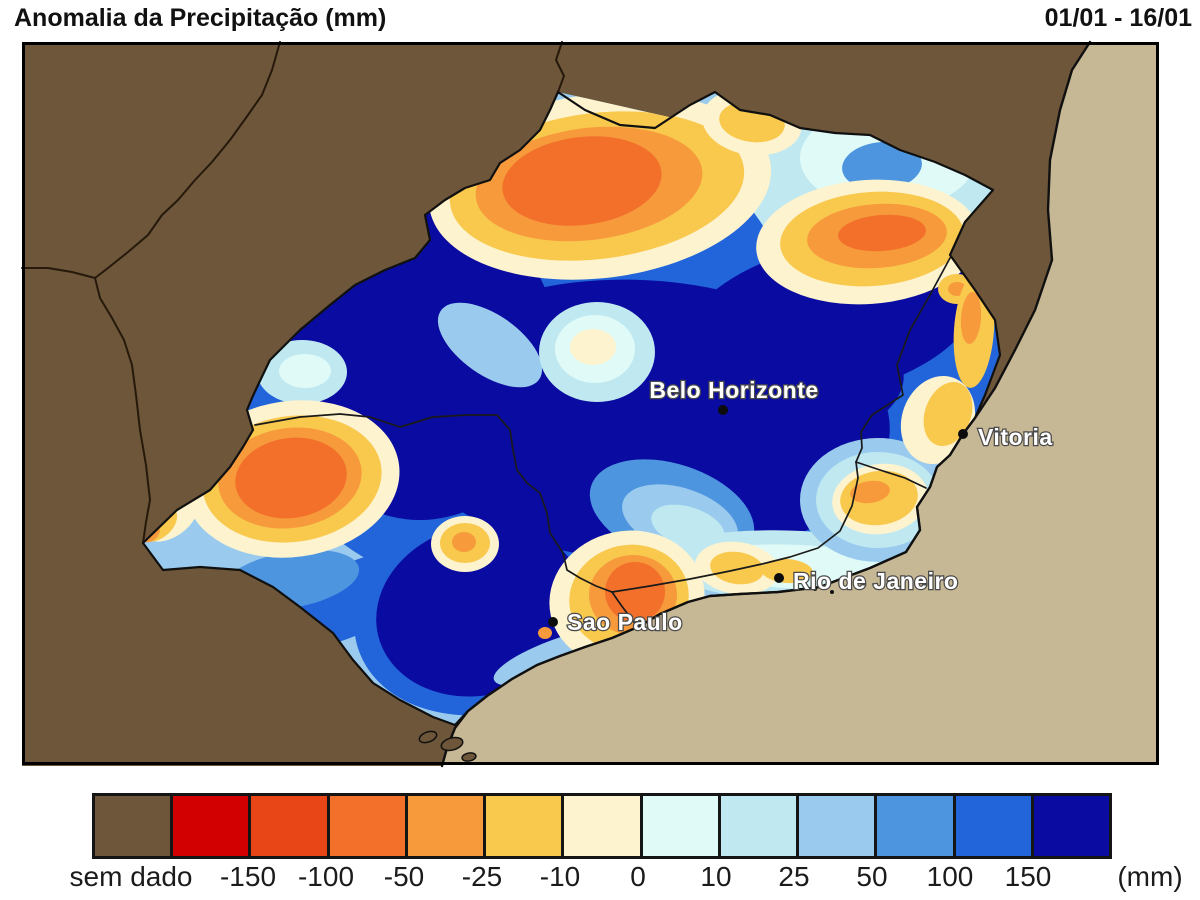 Image resolution: width=1200 pixels, height=900 pixels. What do you see at coordinates (625, 622) in the screenshot?
I see `city-label-sao-paulo: Sao Paulo` at bounding box center [625, 622].